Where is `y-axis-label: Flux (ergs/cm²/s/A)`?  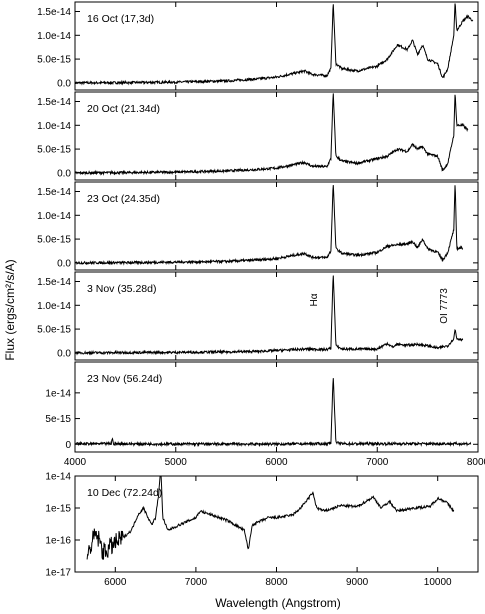 y-axis-label: Flux (ergs/cm²/s/A) is located at coordinates (10, 309).